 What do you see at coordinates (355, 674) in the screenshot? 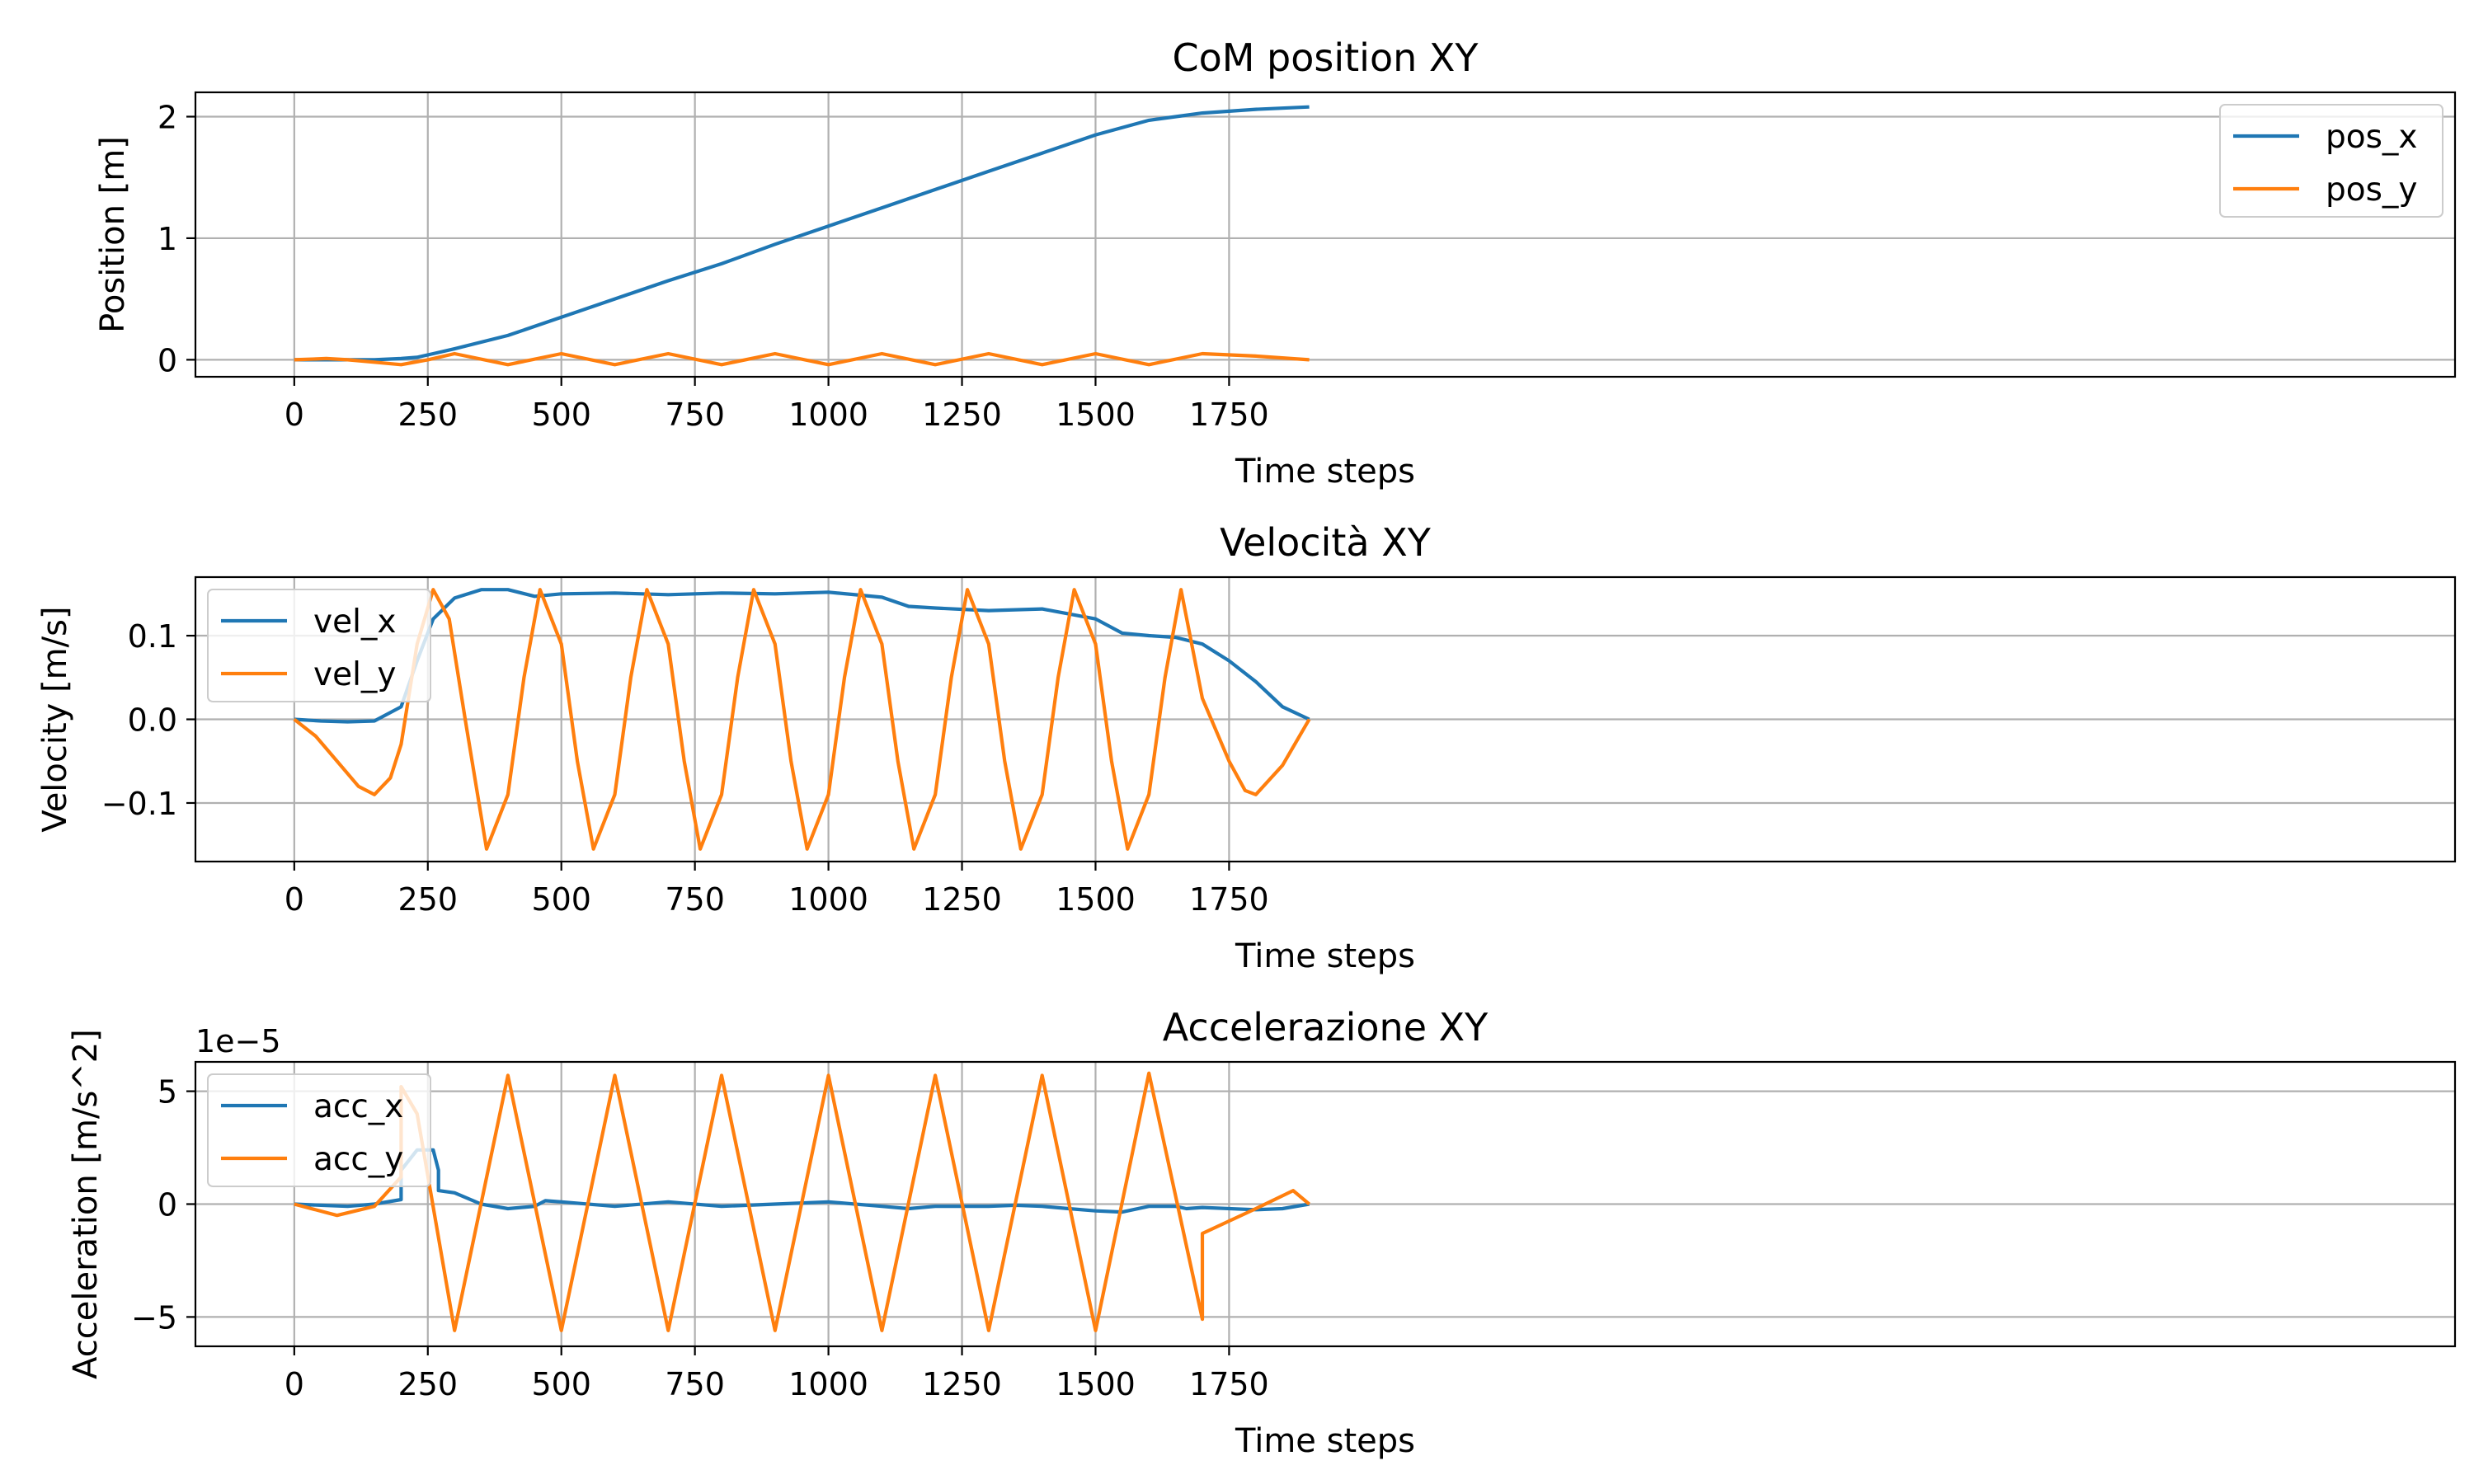
I see `legend-label-vel_y: vel_y` at bounding box center [355, 674].